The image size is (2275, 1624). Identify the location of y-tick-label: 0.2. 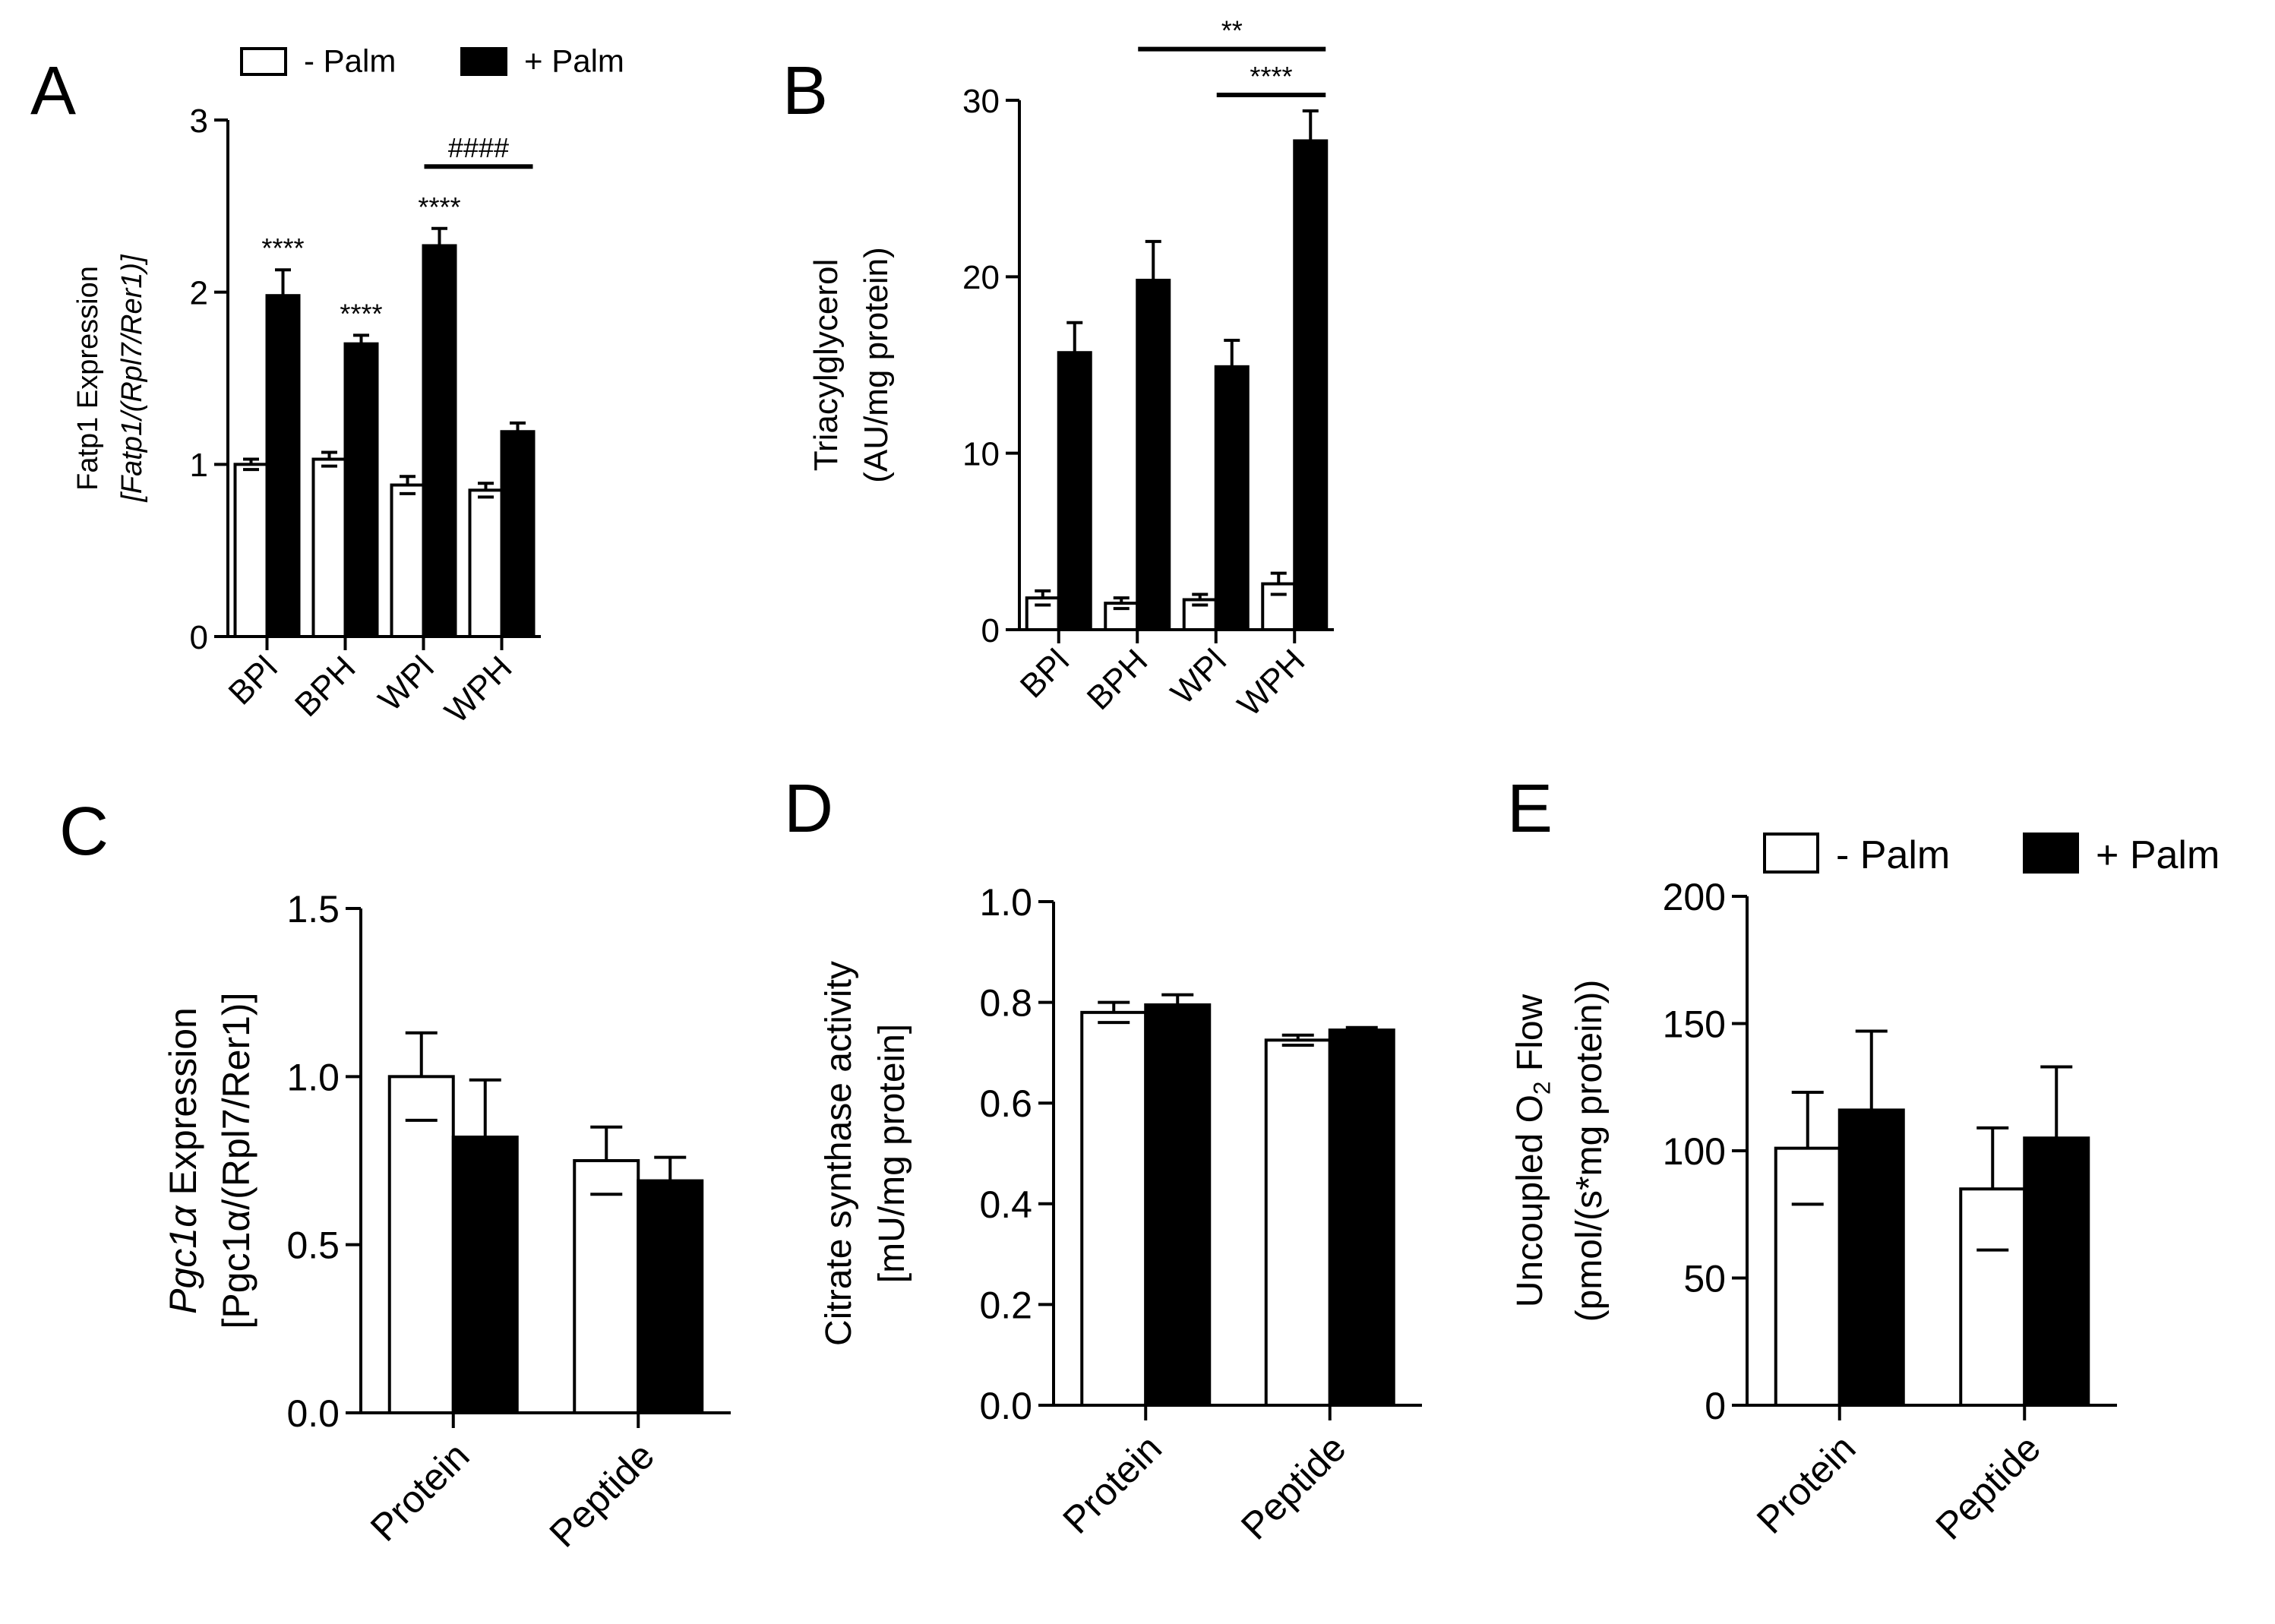
(1005, 1305).